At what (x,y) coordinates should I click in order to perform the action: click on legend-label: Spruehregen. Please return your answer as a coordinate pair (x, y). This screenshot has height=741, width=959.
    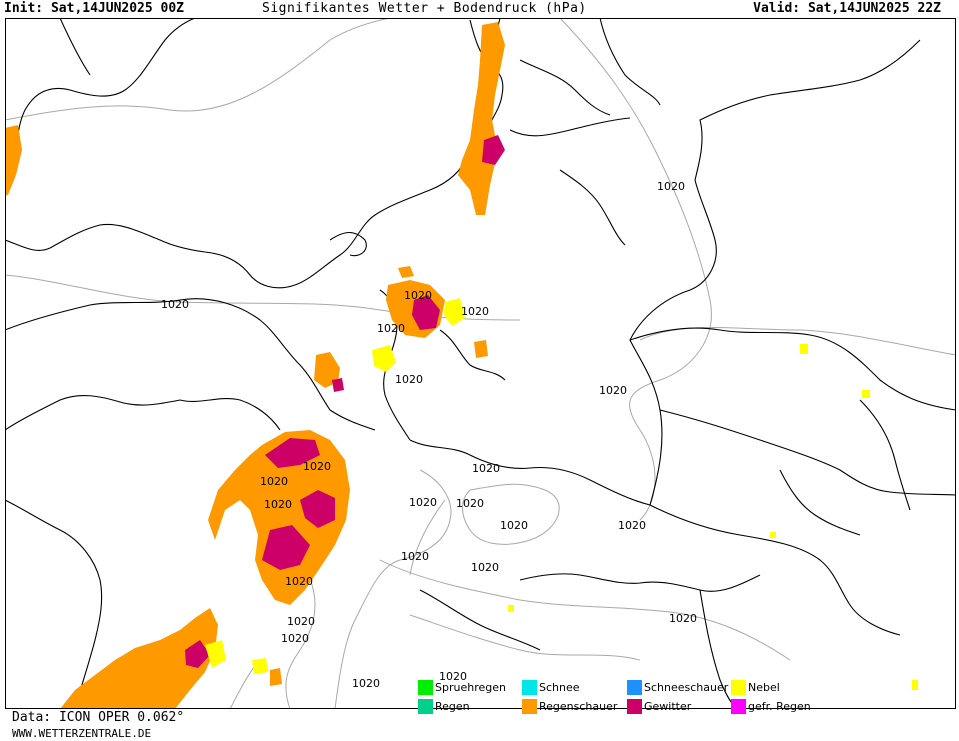
    Looking at the image, I should click on (470, 687).